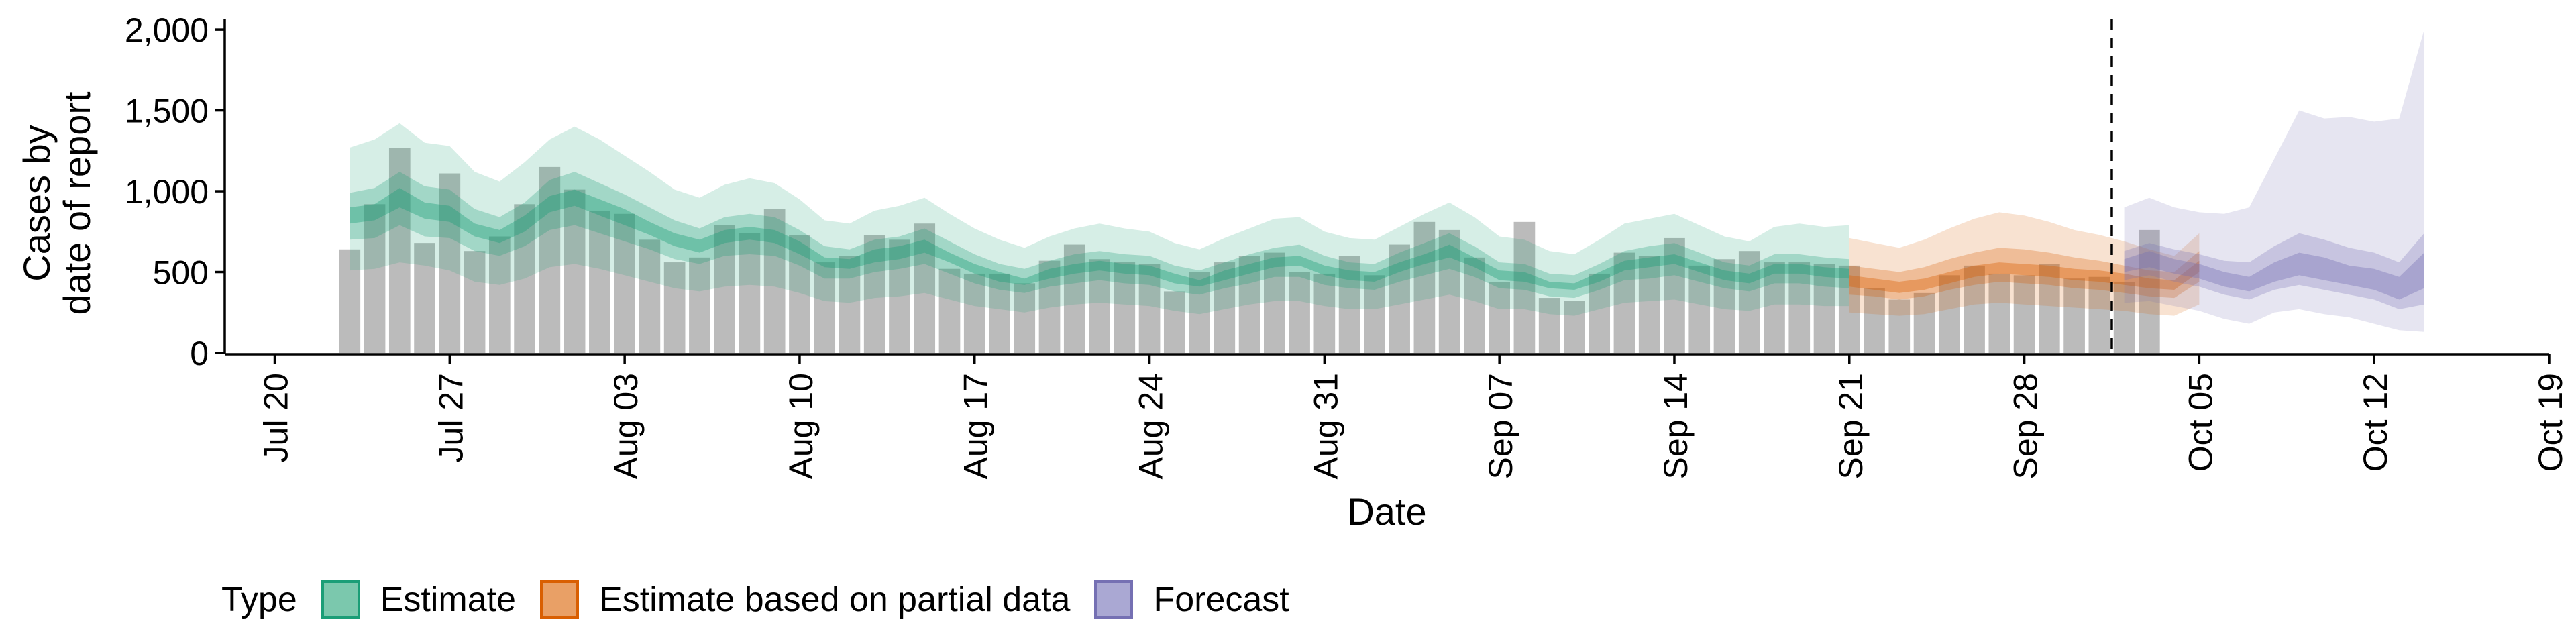 The image size is (2576, 644). I want to click on x-tick-label-13: Oct 19, so click(2550, 422).